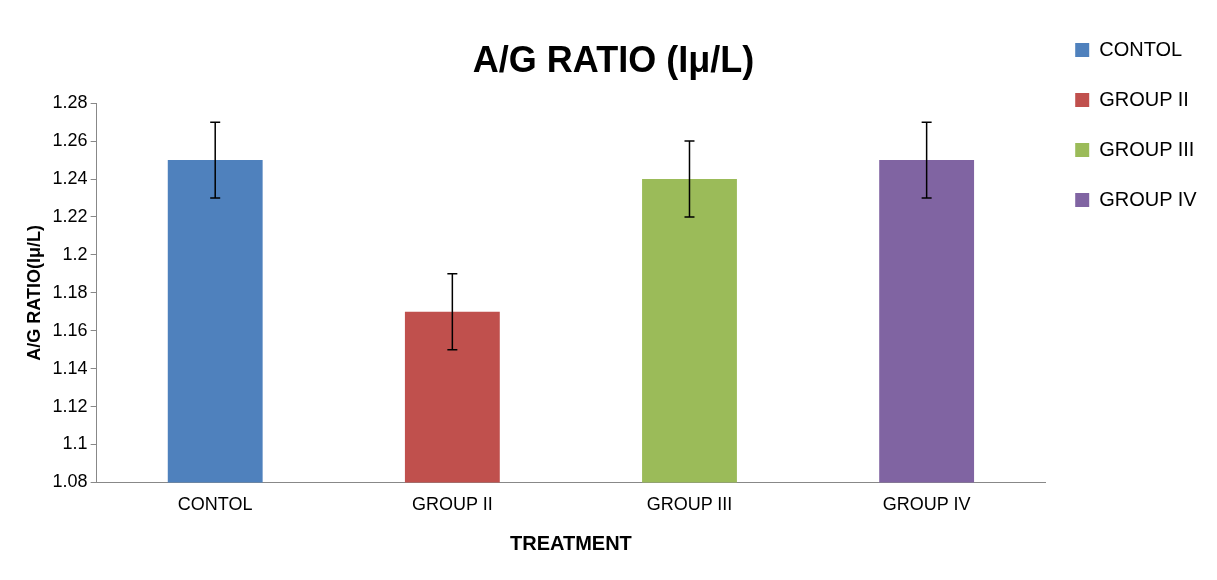 The width and height of the screenshot is (1217, 580). What do you see at coordinates (70, 329) in the screenshot?
I see `y-tick-label: 1.16` at bounding box center [70, 329].